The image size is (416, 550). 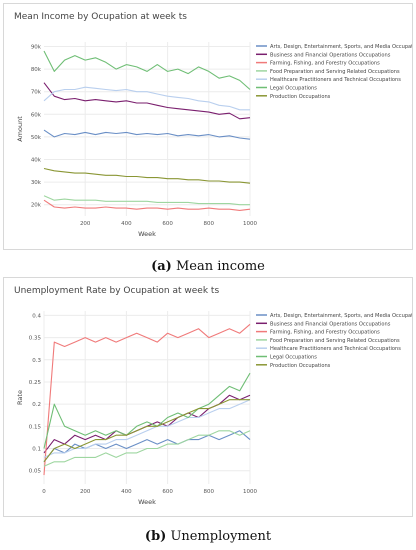 What do you see at coordinates (35, 383) in the screenshot?
I see `y-tick-label: 0.25` at bounding box center [35, 383].